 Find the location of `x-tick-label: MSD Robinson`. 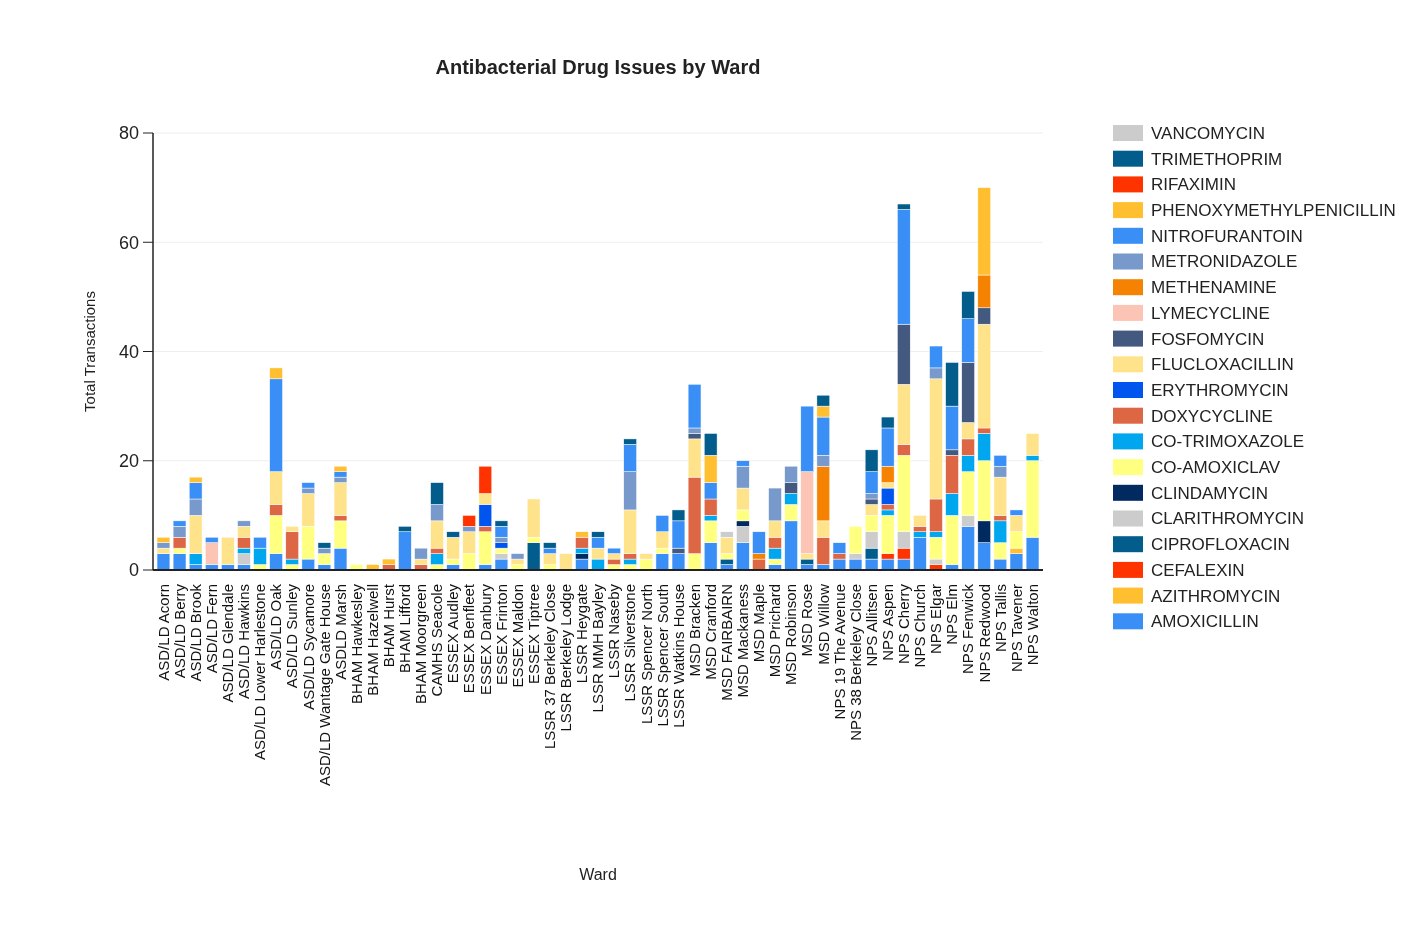

x-tick-label: MSD Robinson is located at coordinates (791, 634).